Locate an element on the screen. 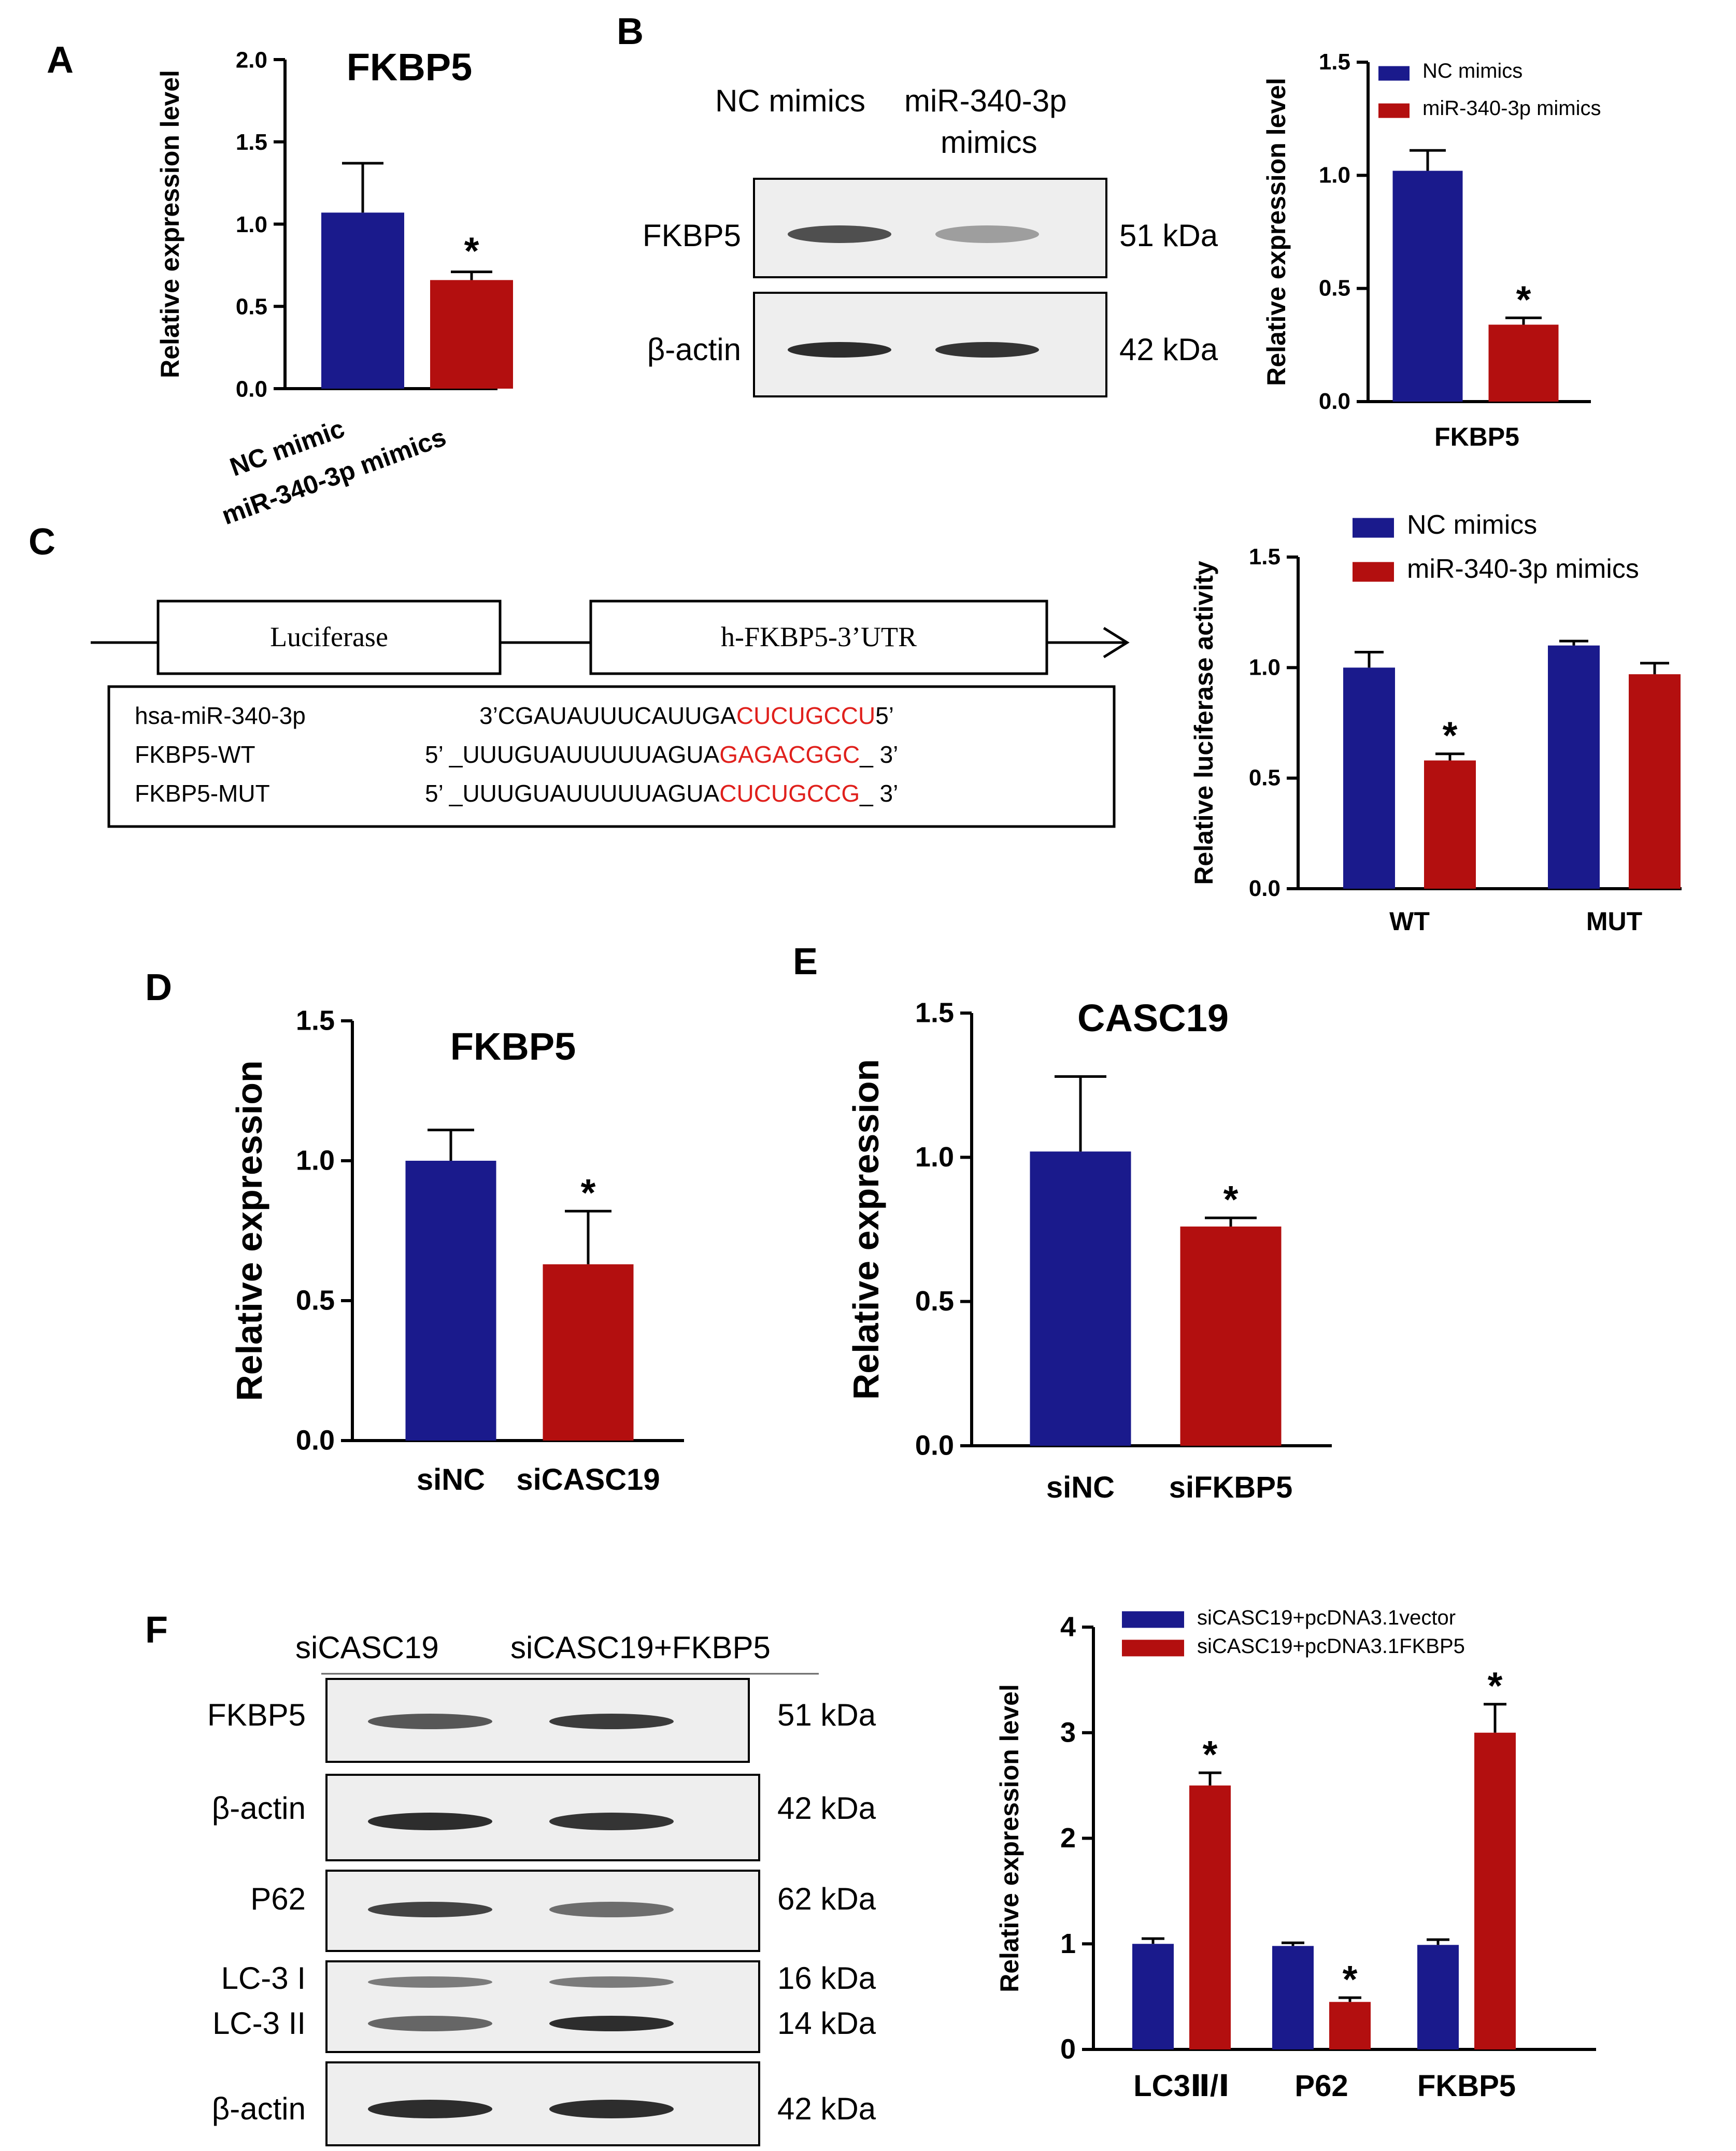 The width and height of the screenshot is (1736, 2151). seed-region: CUCUGCCG is located at coordinates (789, 793).